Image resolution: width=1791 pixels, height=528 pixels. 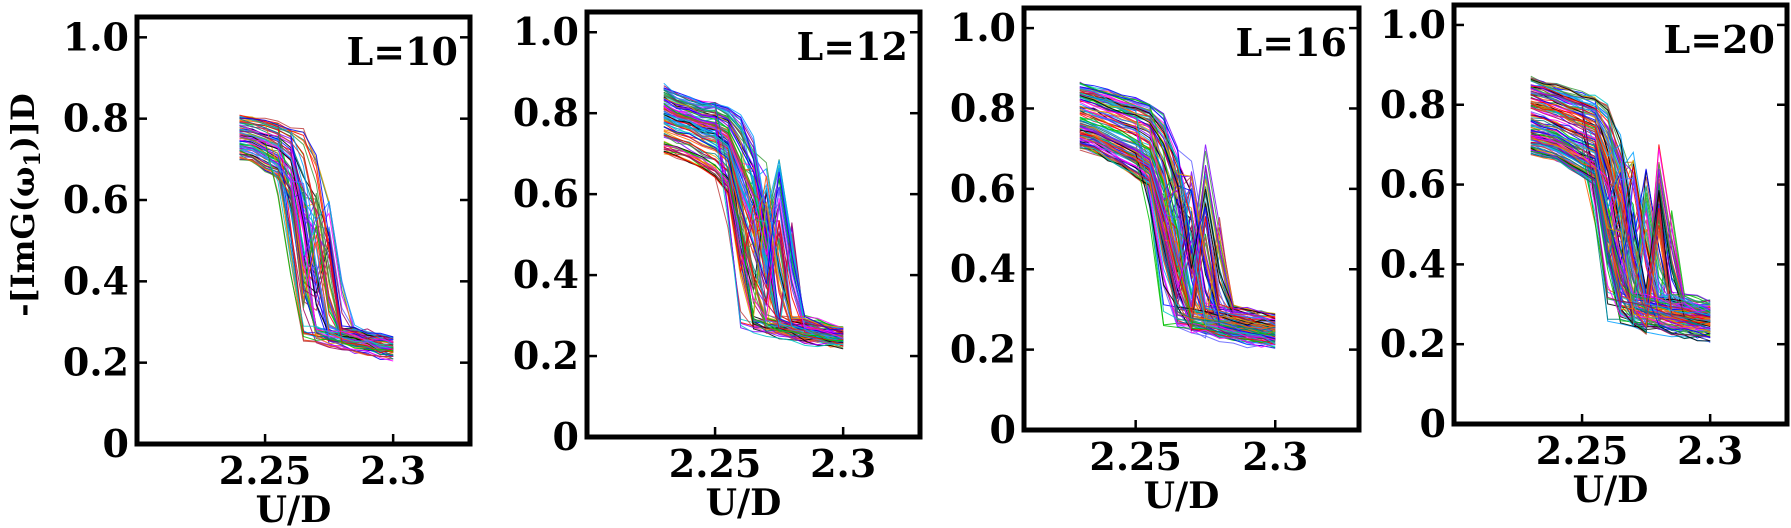 What do you see at coordinates (852, 46) in the screenshot?
I see `panel-title: L=12` at bounding box center [852, 46].